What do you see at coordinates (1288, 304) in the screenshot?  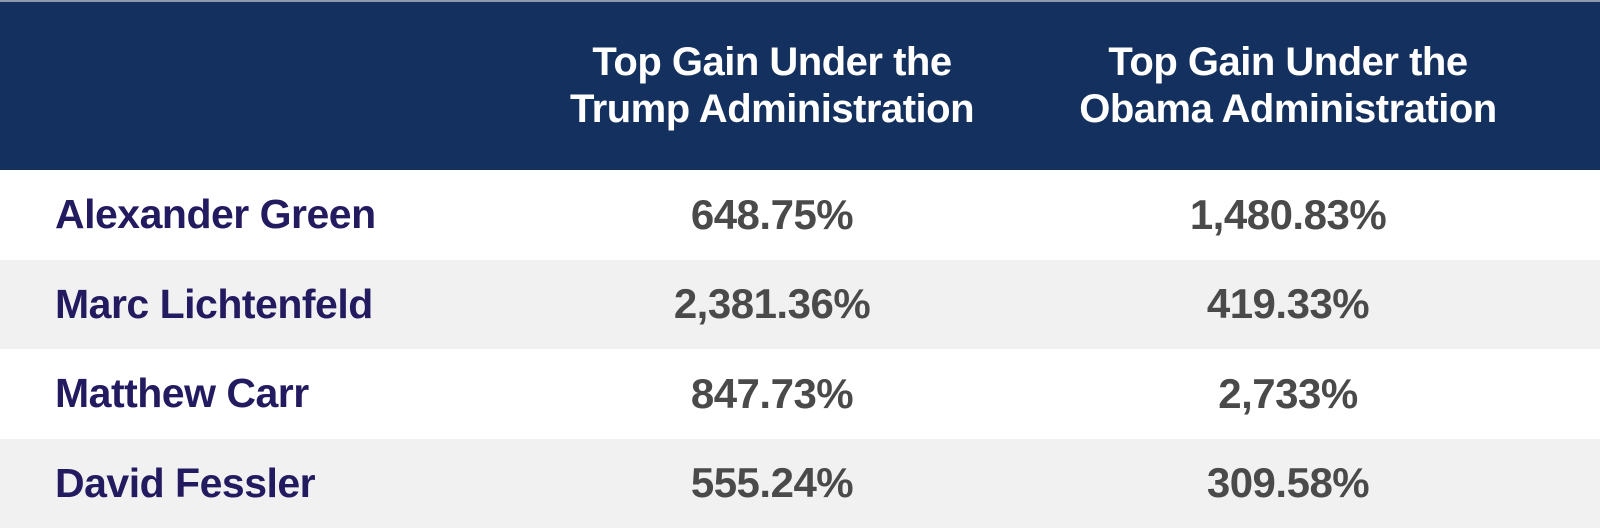 I see `obama-gain-value: 419.33%` at bounding box center [1288, 304].